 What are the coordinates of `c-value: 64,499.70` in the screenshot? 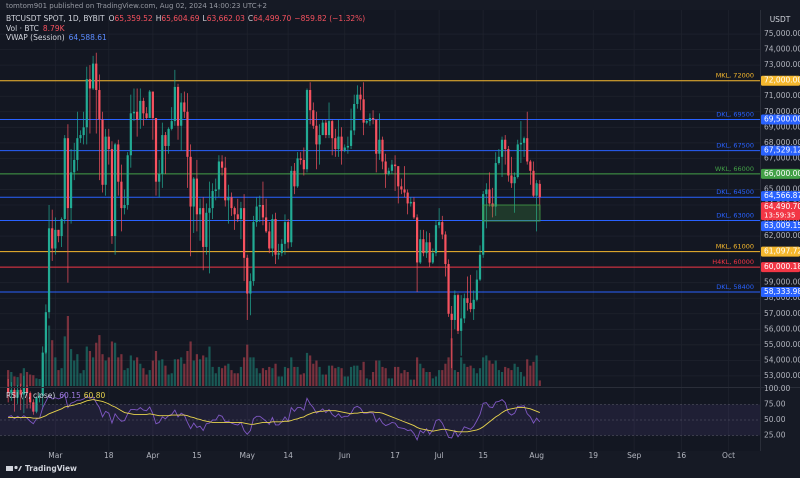 It's located at (272, 18).